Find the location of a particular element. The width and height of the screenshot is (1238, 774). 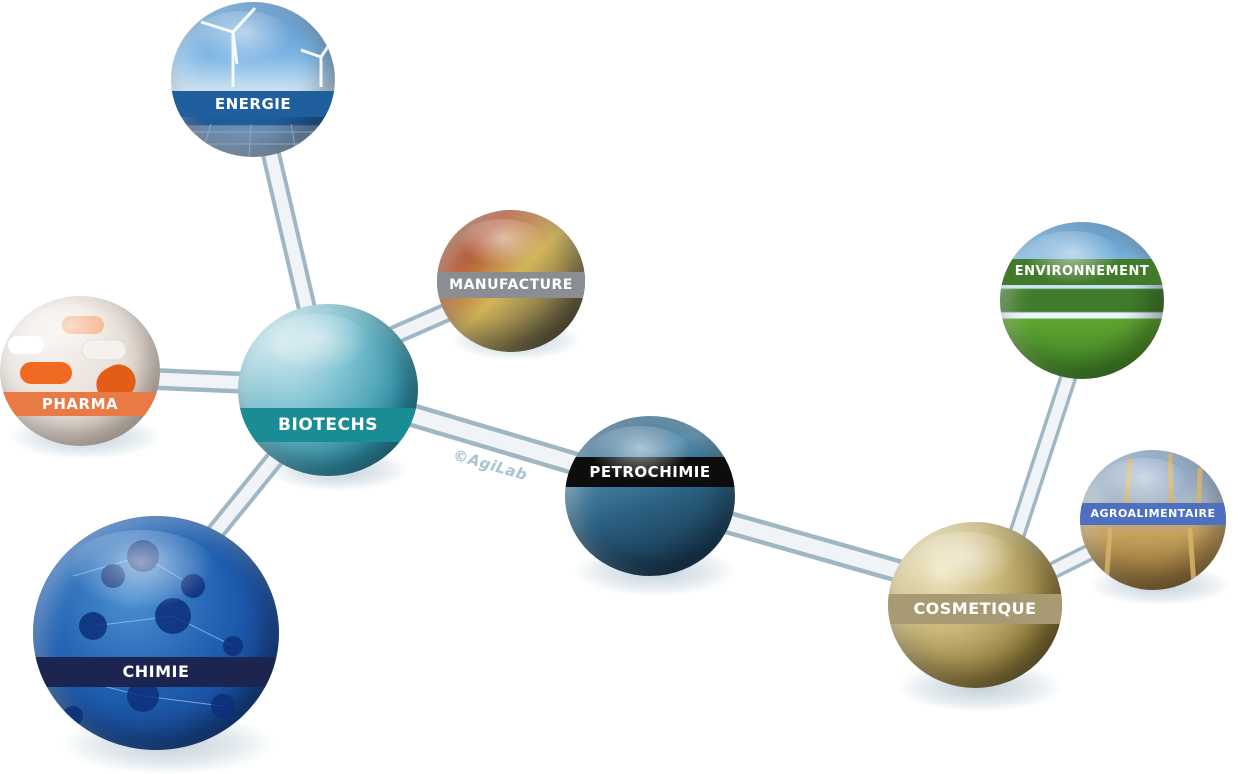

energie-image: ENERGIE is located at coordinates (253, 79).